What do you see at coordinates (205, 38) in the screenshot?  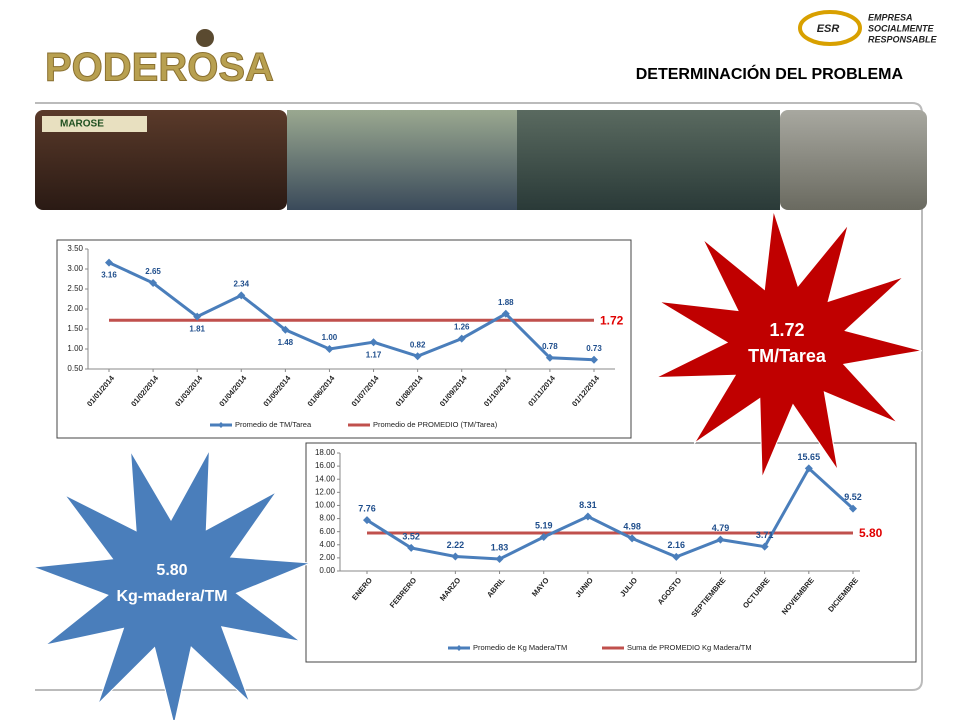 I see `logo-dot` at bounding box center [205, 38].